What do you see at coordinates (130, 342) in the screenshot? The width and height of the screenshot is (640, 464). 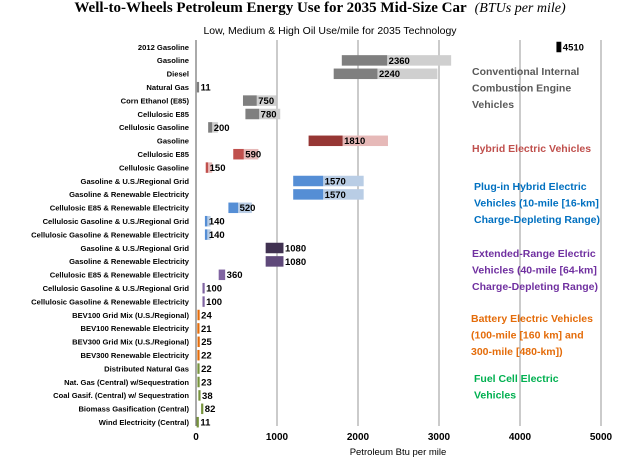 I see `category-label: BEV300 Grid Mix (U.S./Regional)` at bounding box center [130, 342].